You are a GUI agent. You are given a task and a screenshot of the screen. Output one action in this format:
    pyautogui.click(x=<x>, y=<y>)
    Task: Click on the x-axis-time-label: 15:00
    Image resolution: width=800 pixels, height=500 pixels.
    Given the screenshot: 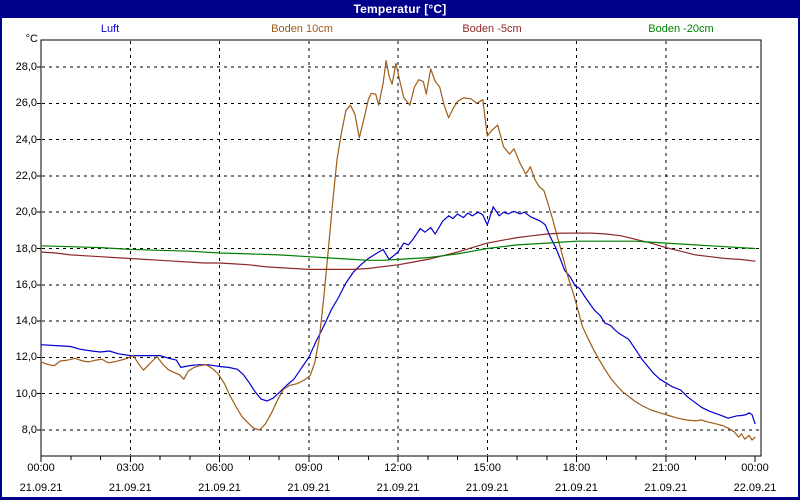 What is the action you would take?
    pyautogui.click(x=487, y=468)
    